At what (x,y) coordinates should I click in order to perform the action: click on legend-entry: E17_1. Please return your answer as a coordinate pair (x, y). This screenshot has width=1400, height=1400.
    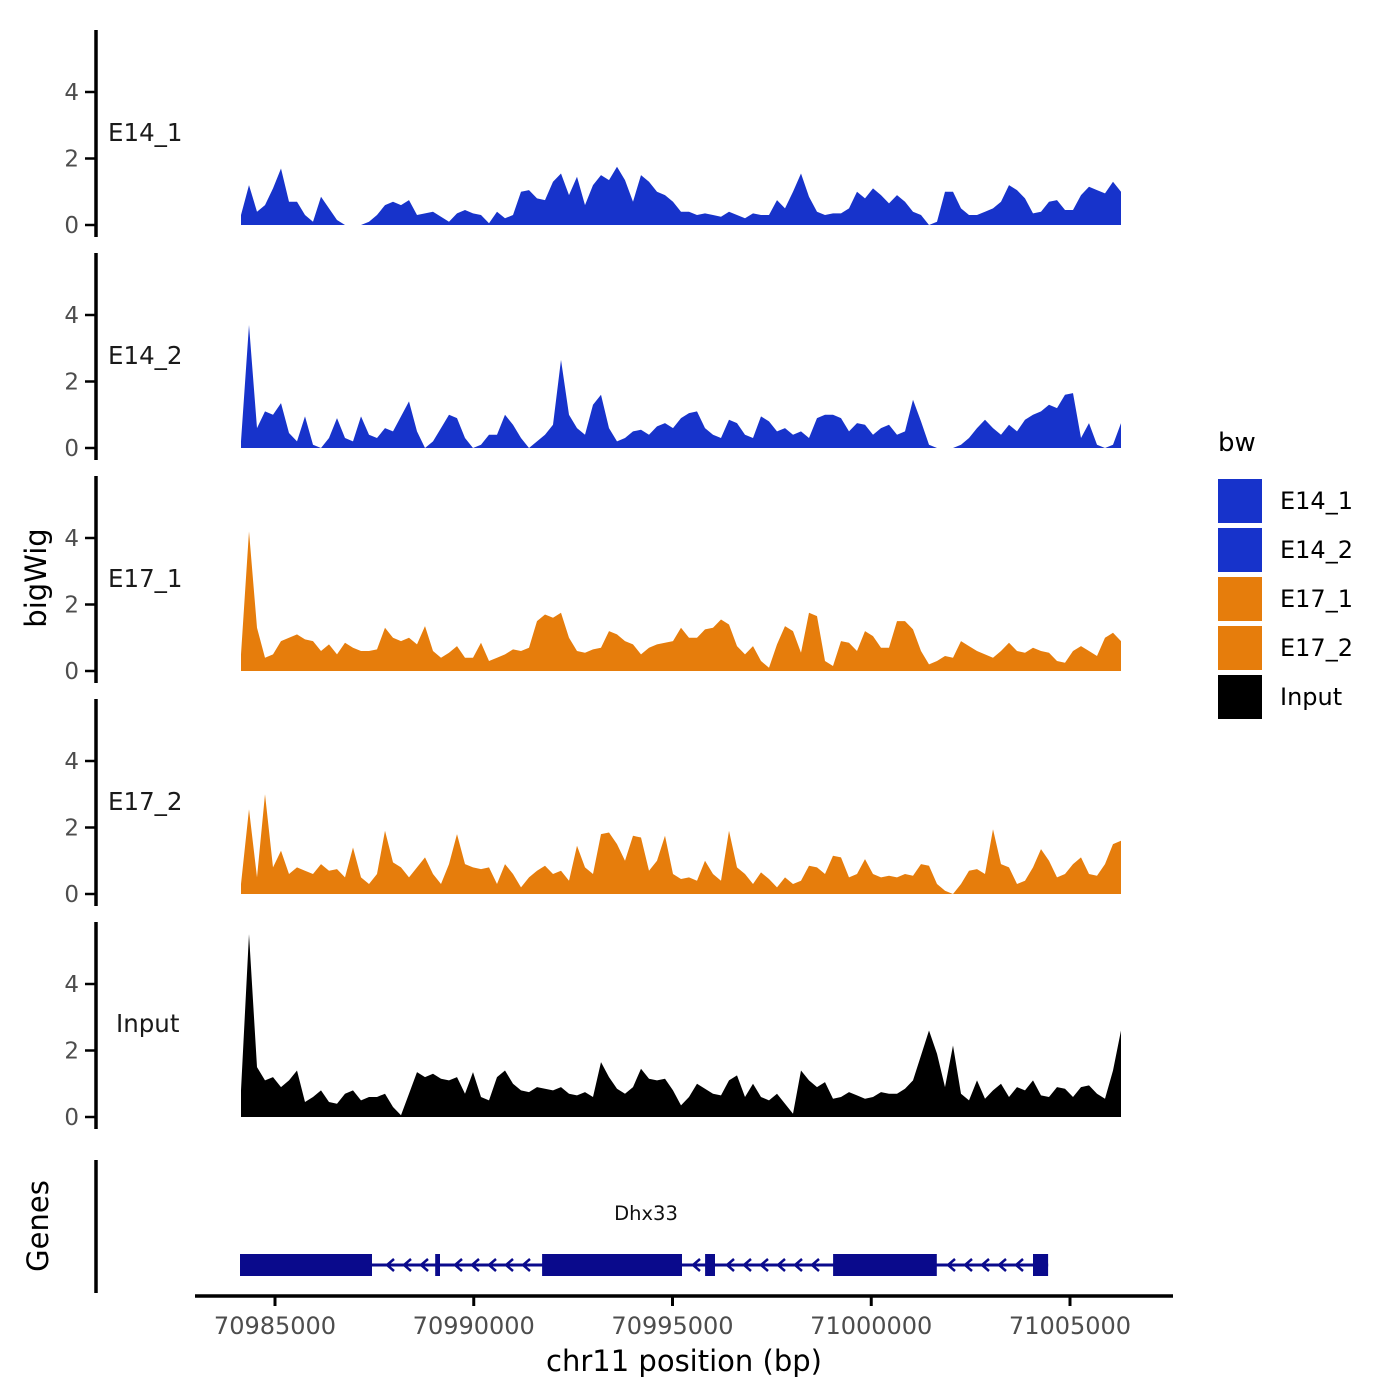
    Looking at the image, I should click on (1285, 598).